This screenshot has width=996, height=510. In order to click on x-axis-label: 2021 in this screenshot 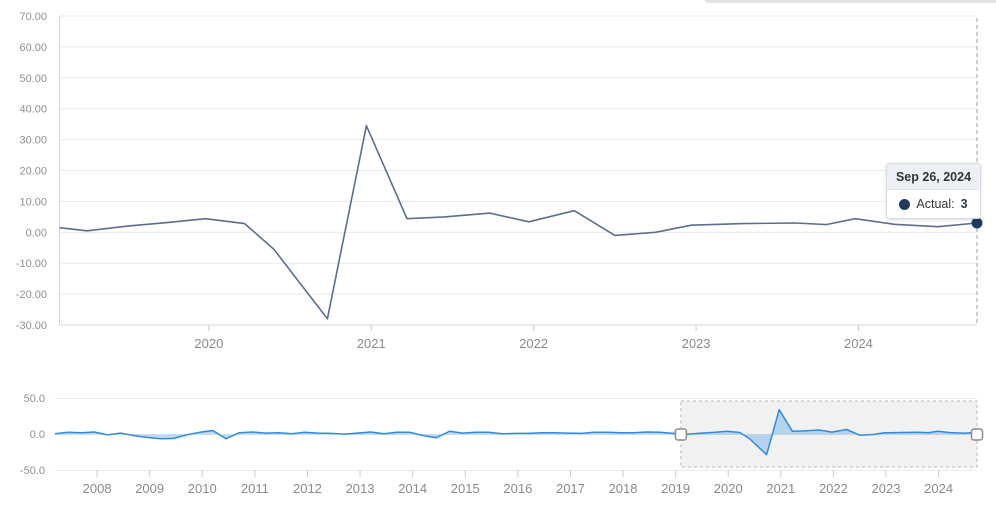, I will do `click(371, 343)`.